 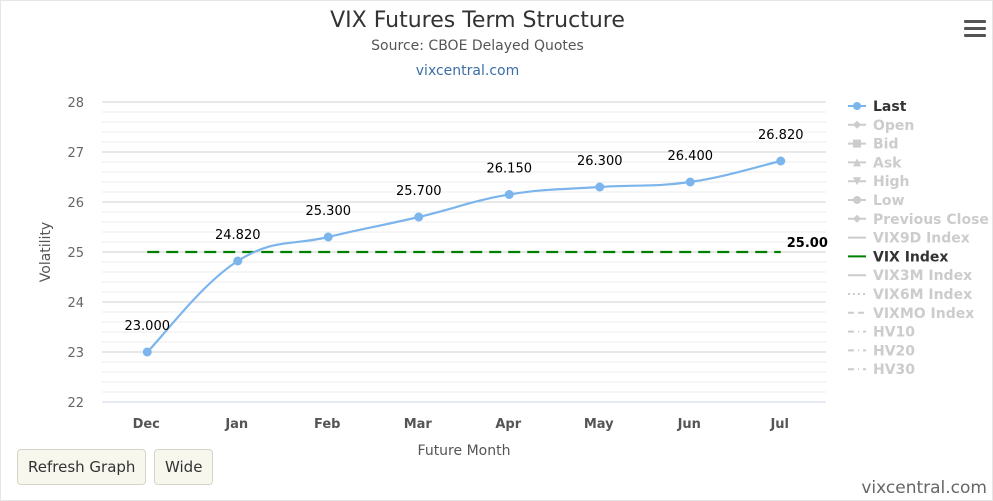 I want to click on last-data-label: 26.820, so click(x=781, y=135).